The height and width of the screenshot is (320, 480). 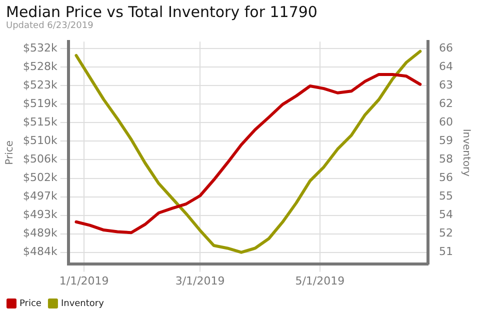 I want to click on y2-tick-label: 62, so click(x=446, y=103).